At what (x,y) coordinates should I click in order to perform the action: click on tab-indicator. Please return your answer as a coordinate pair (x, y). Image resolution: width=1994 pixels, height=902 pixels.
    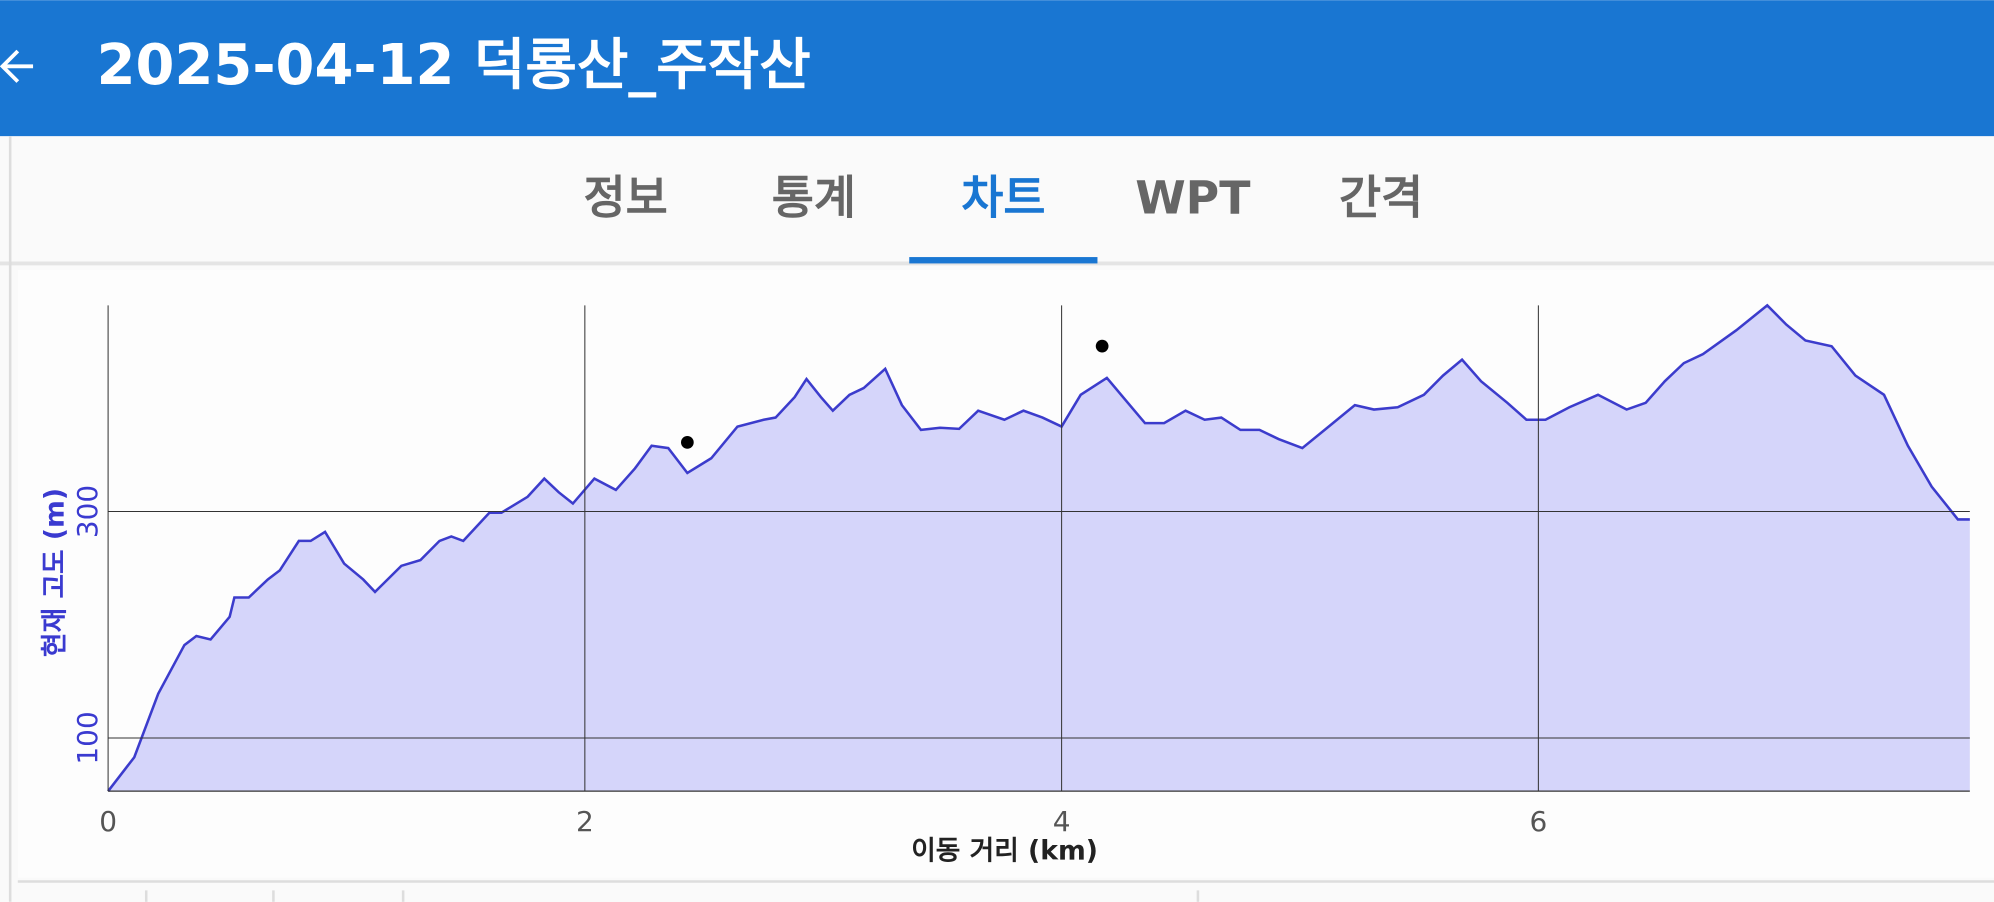
    Looking at the image, I should click on (1003, 260).